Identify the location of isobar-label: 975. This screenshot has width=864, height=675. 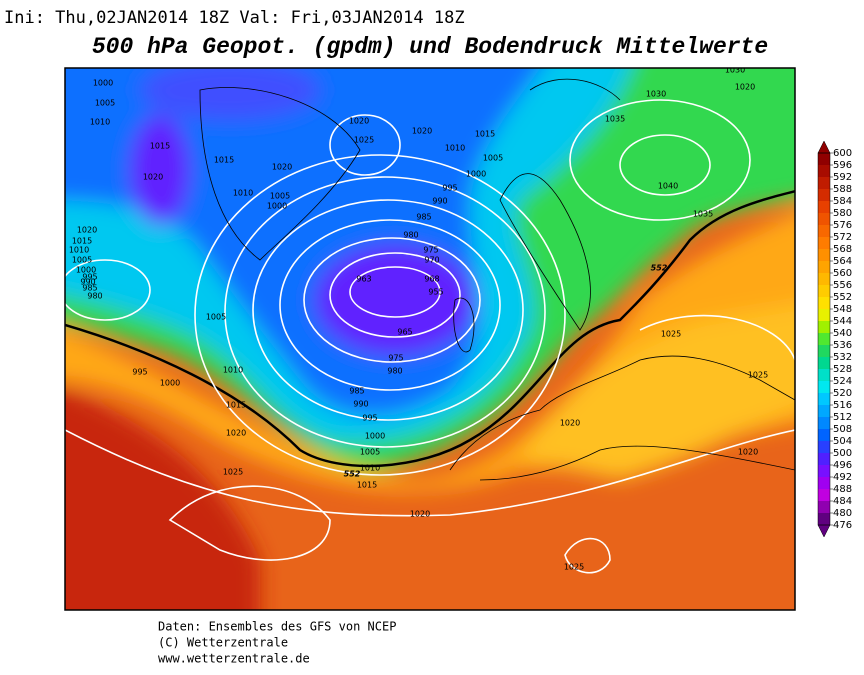
(395, 358).